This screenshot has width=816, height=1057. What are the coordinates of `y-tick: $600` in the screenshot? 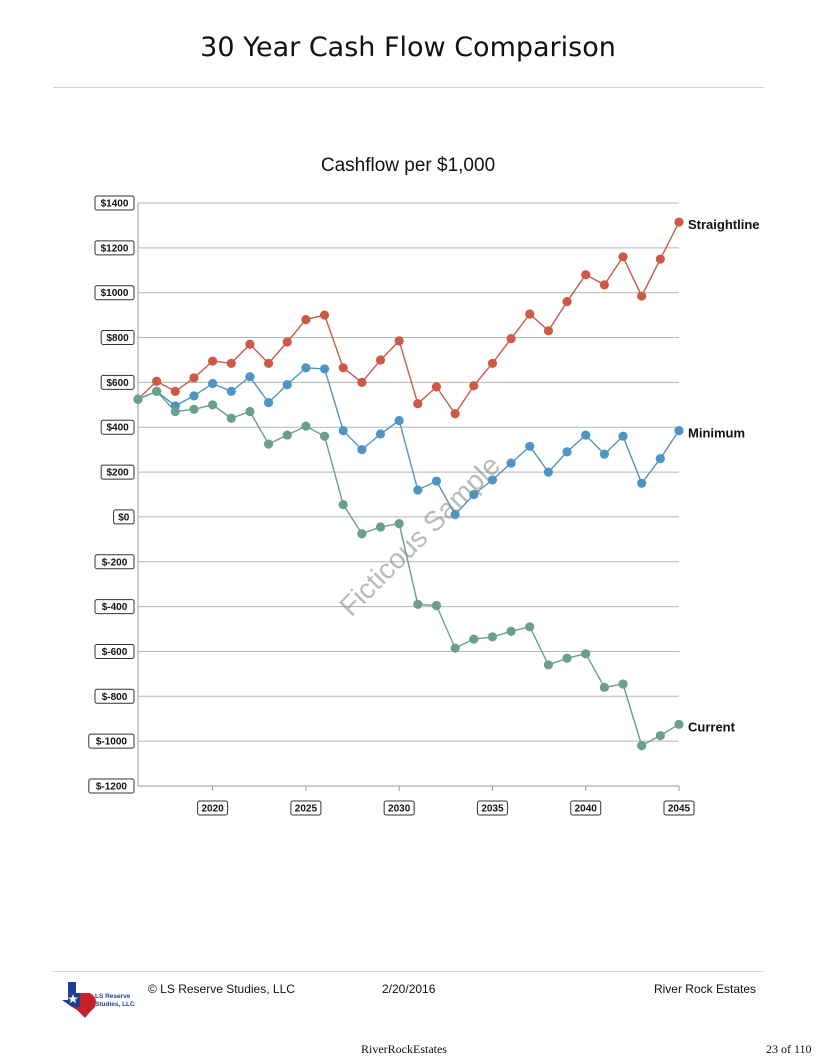 It's located at (117, 382).